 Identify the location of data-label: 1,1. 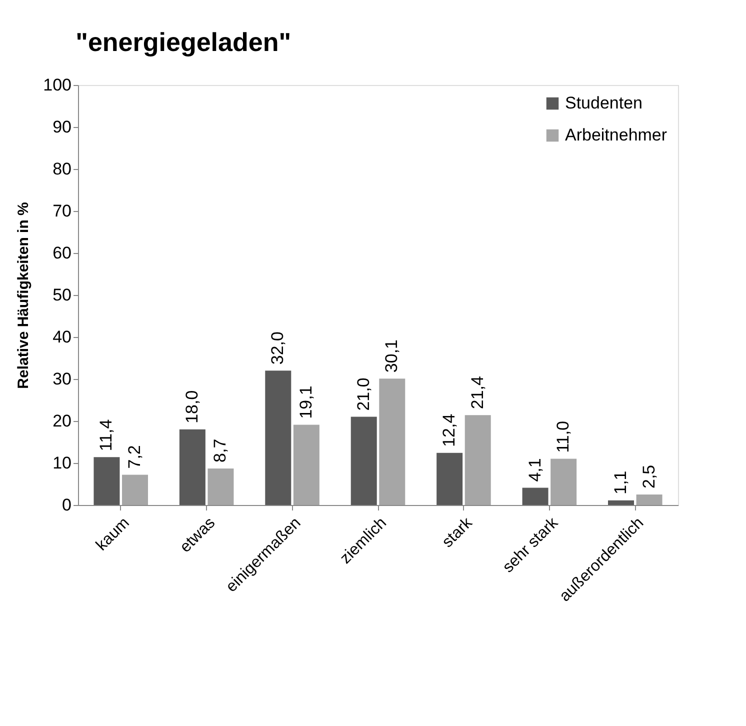
(620, 482).